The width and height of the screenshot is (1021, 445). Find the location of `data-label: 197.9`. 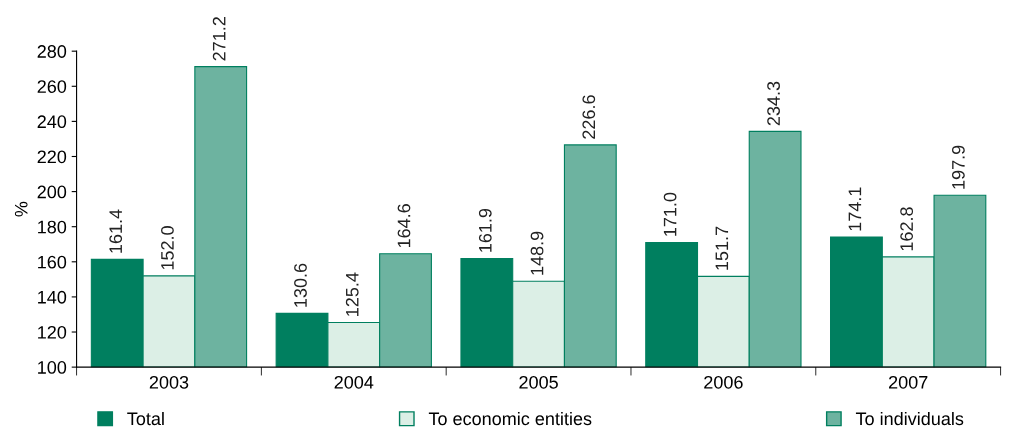

data-label: 197.9 is located at coordinates (958, 167).